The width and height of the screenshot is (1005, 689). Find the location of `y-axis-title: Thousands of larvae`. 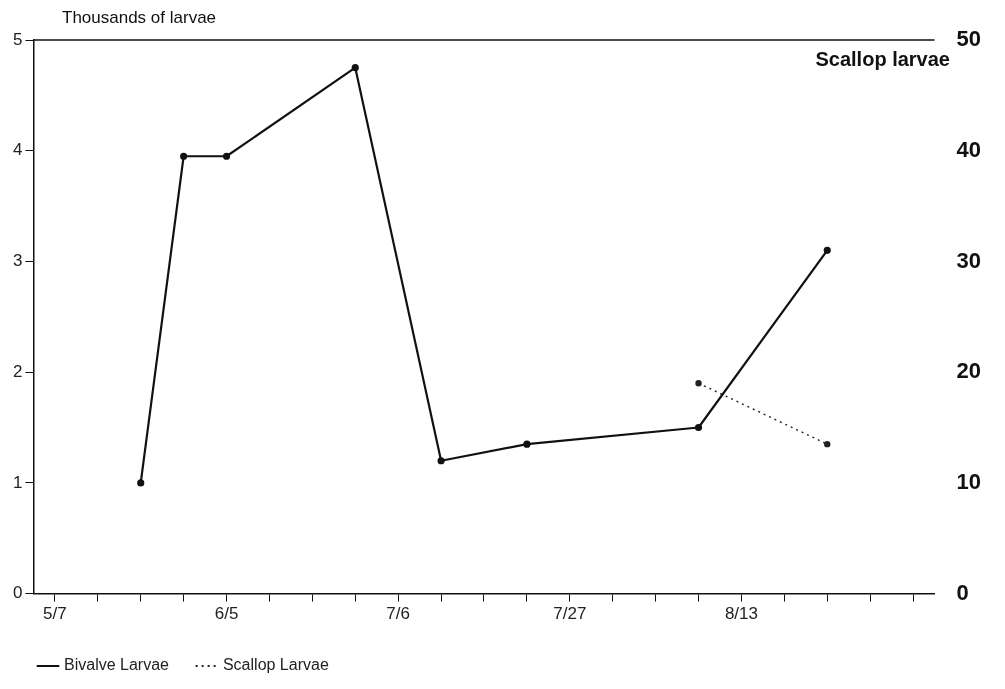

y-axis-title: Thousands of larvae is located at coordinates (139, 18).